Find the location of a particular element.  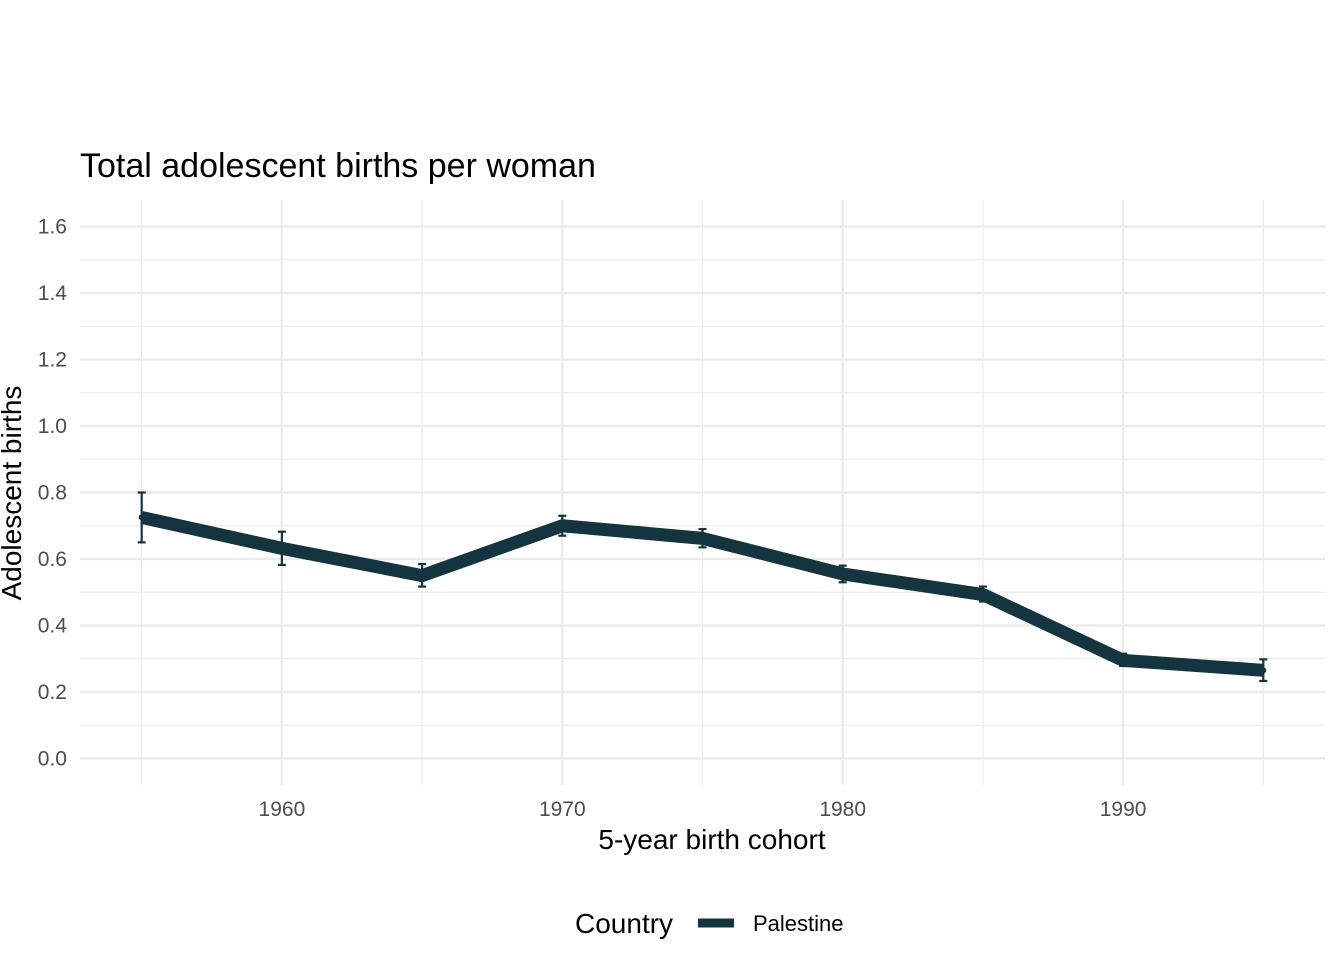

x-tick-label: 1970 is located at coordinates (562, 809).